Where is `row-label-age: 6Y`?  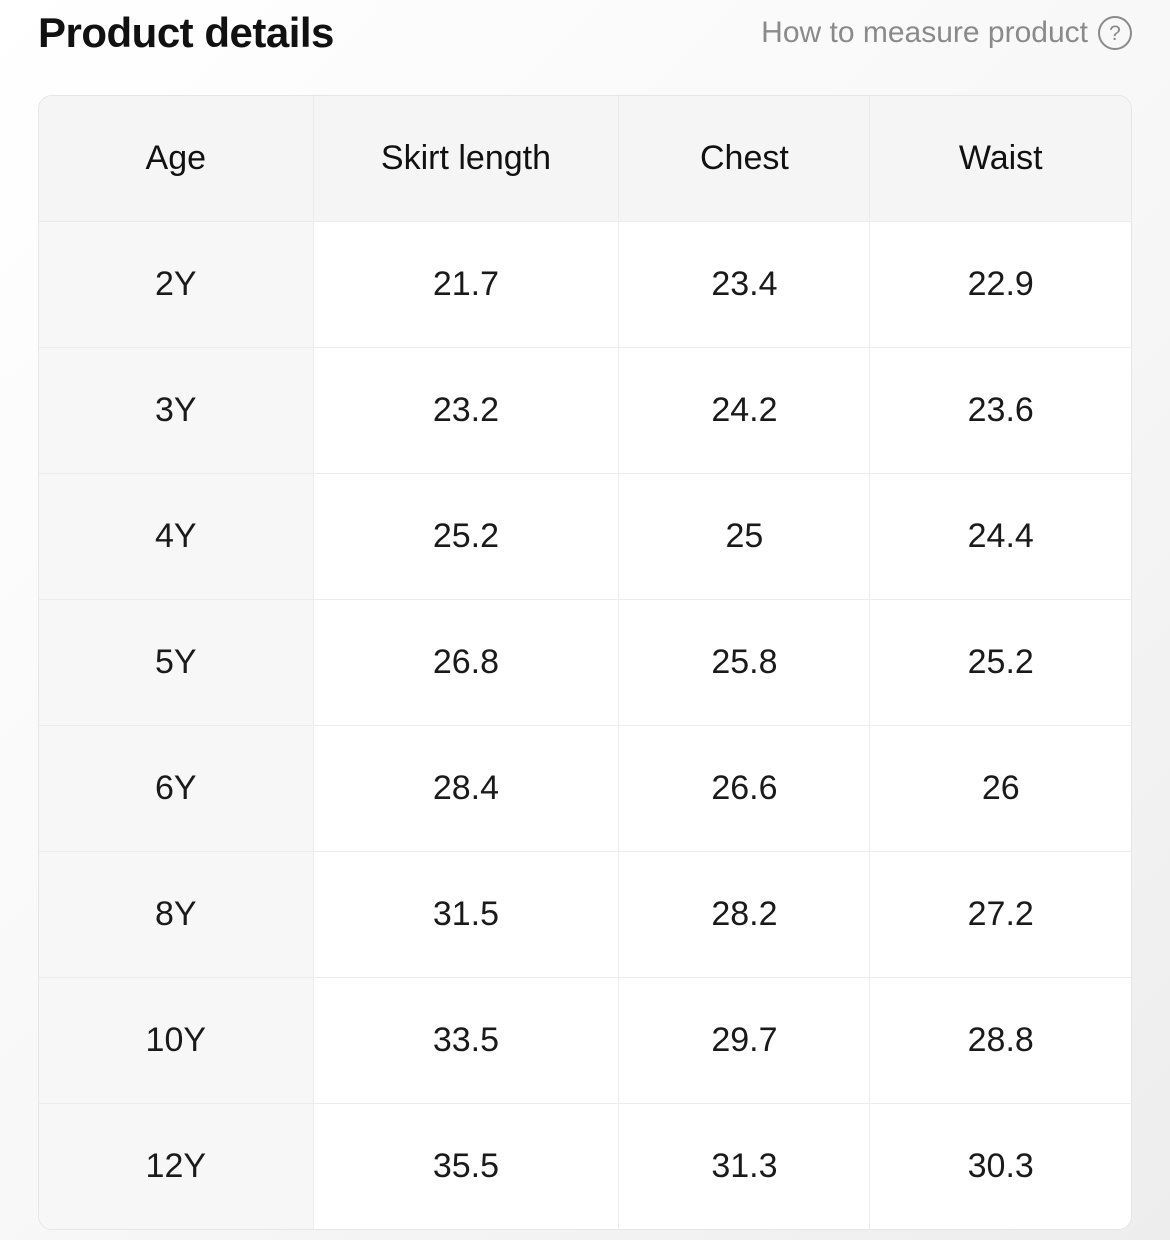
row-label-age: 6Y is located at coordinates (176, 788).